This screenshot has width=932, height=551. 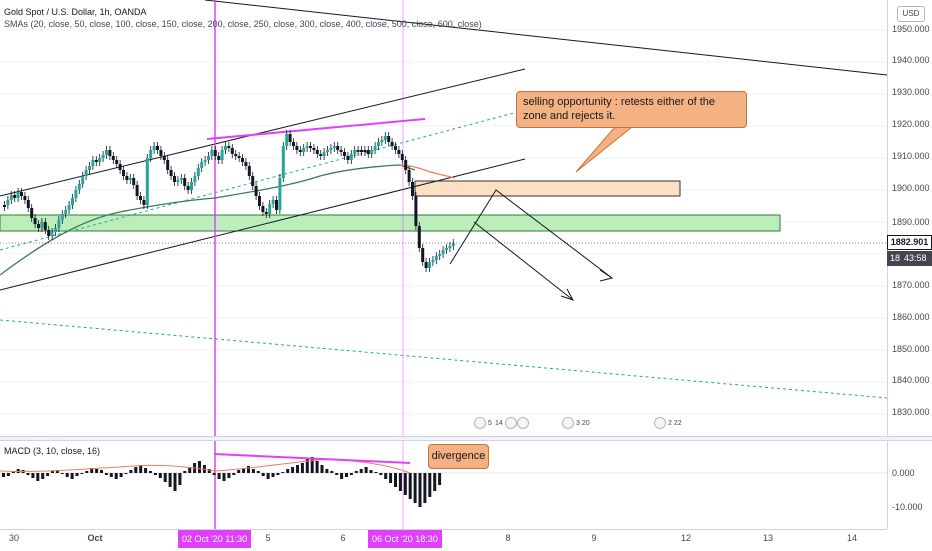 I want to click on price-tick: 1830.000, so click(x=911, y=412).